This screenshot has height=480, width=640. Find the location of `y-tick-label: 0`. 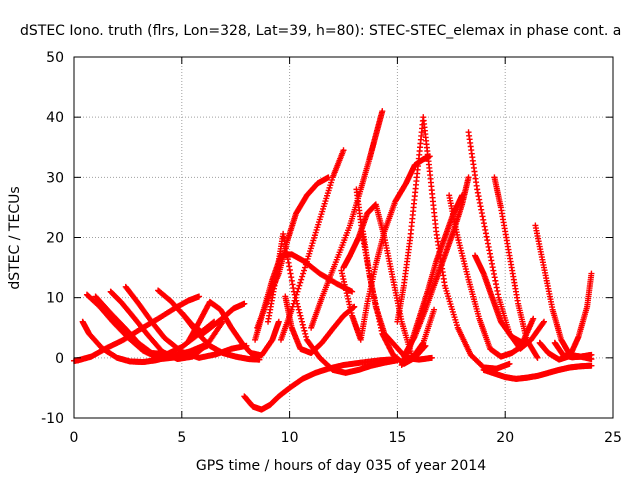

y-tick-label: 0 is located at coordinates (59, 359).